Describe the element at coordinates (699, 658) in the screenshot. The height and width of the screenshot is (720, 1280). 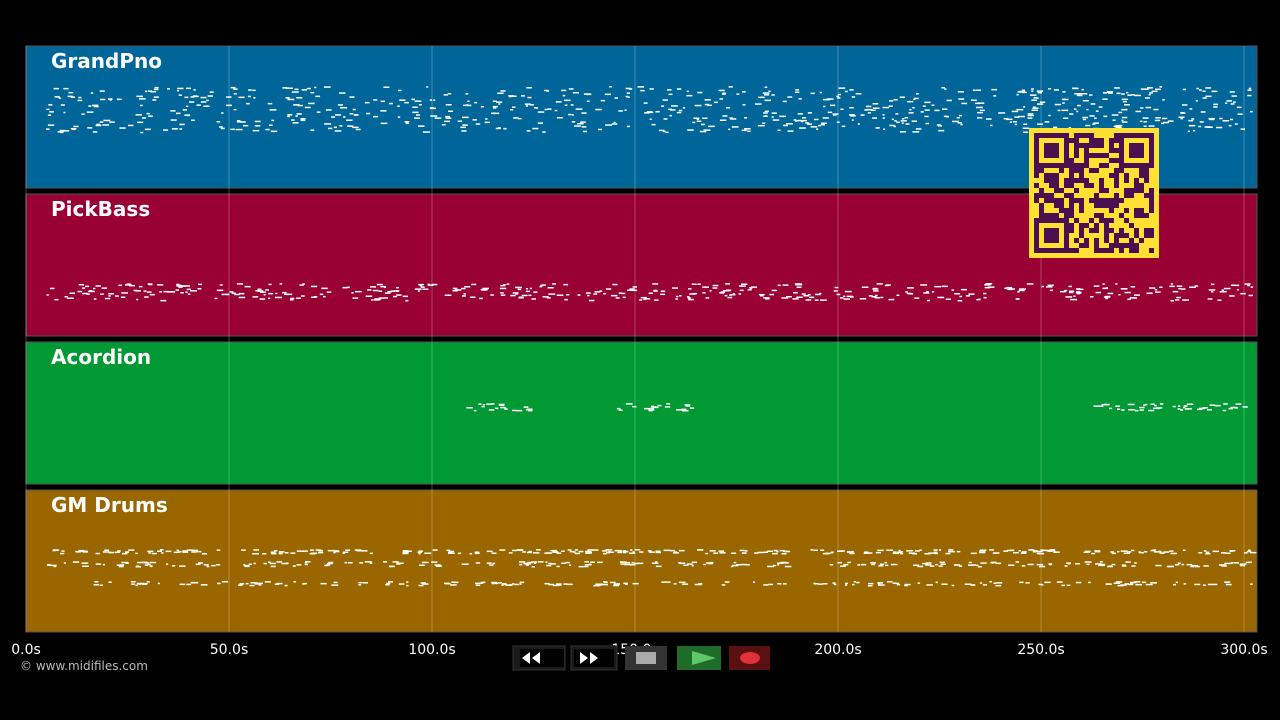
I see `play-button` at that location.